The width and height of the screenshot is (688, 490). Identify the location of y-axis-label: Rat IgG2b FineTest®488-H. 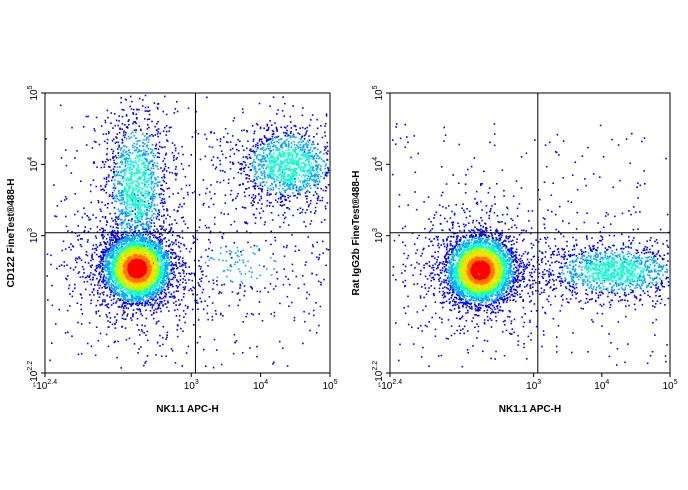
(356, 233).